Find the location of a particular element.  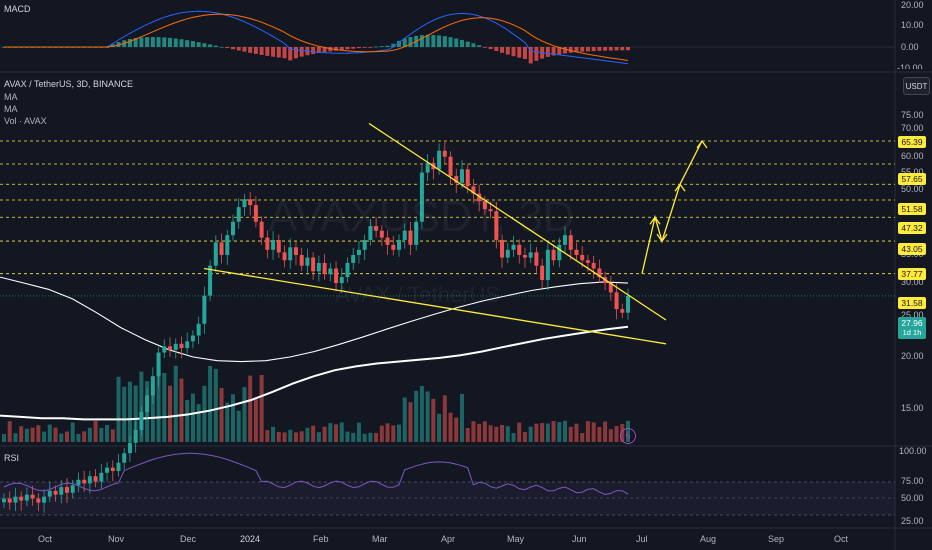

rsi-tick: 100.00 is located at coordinates (913, 451).